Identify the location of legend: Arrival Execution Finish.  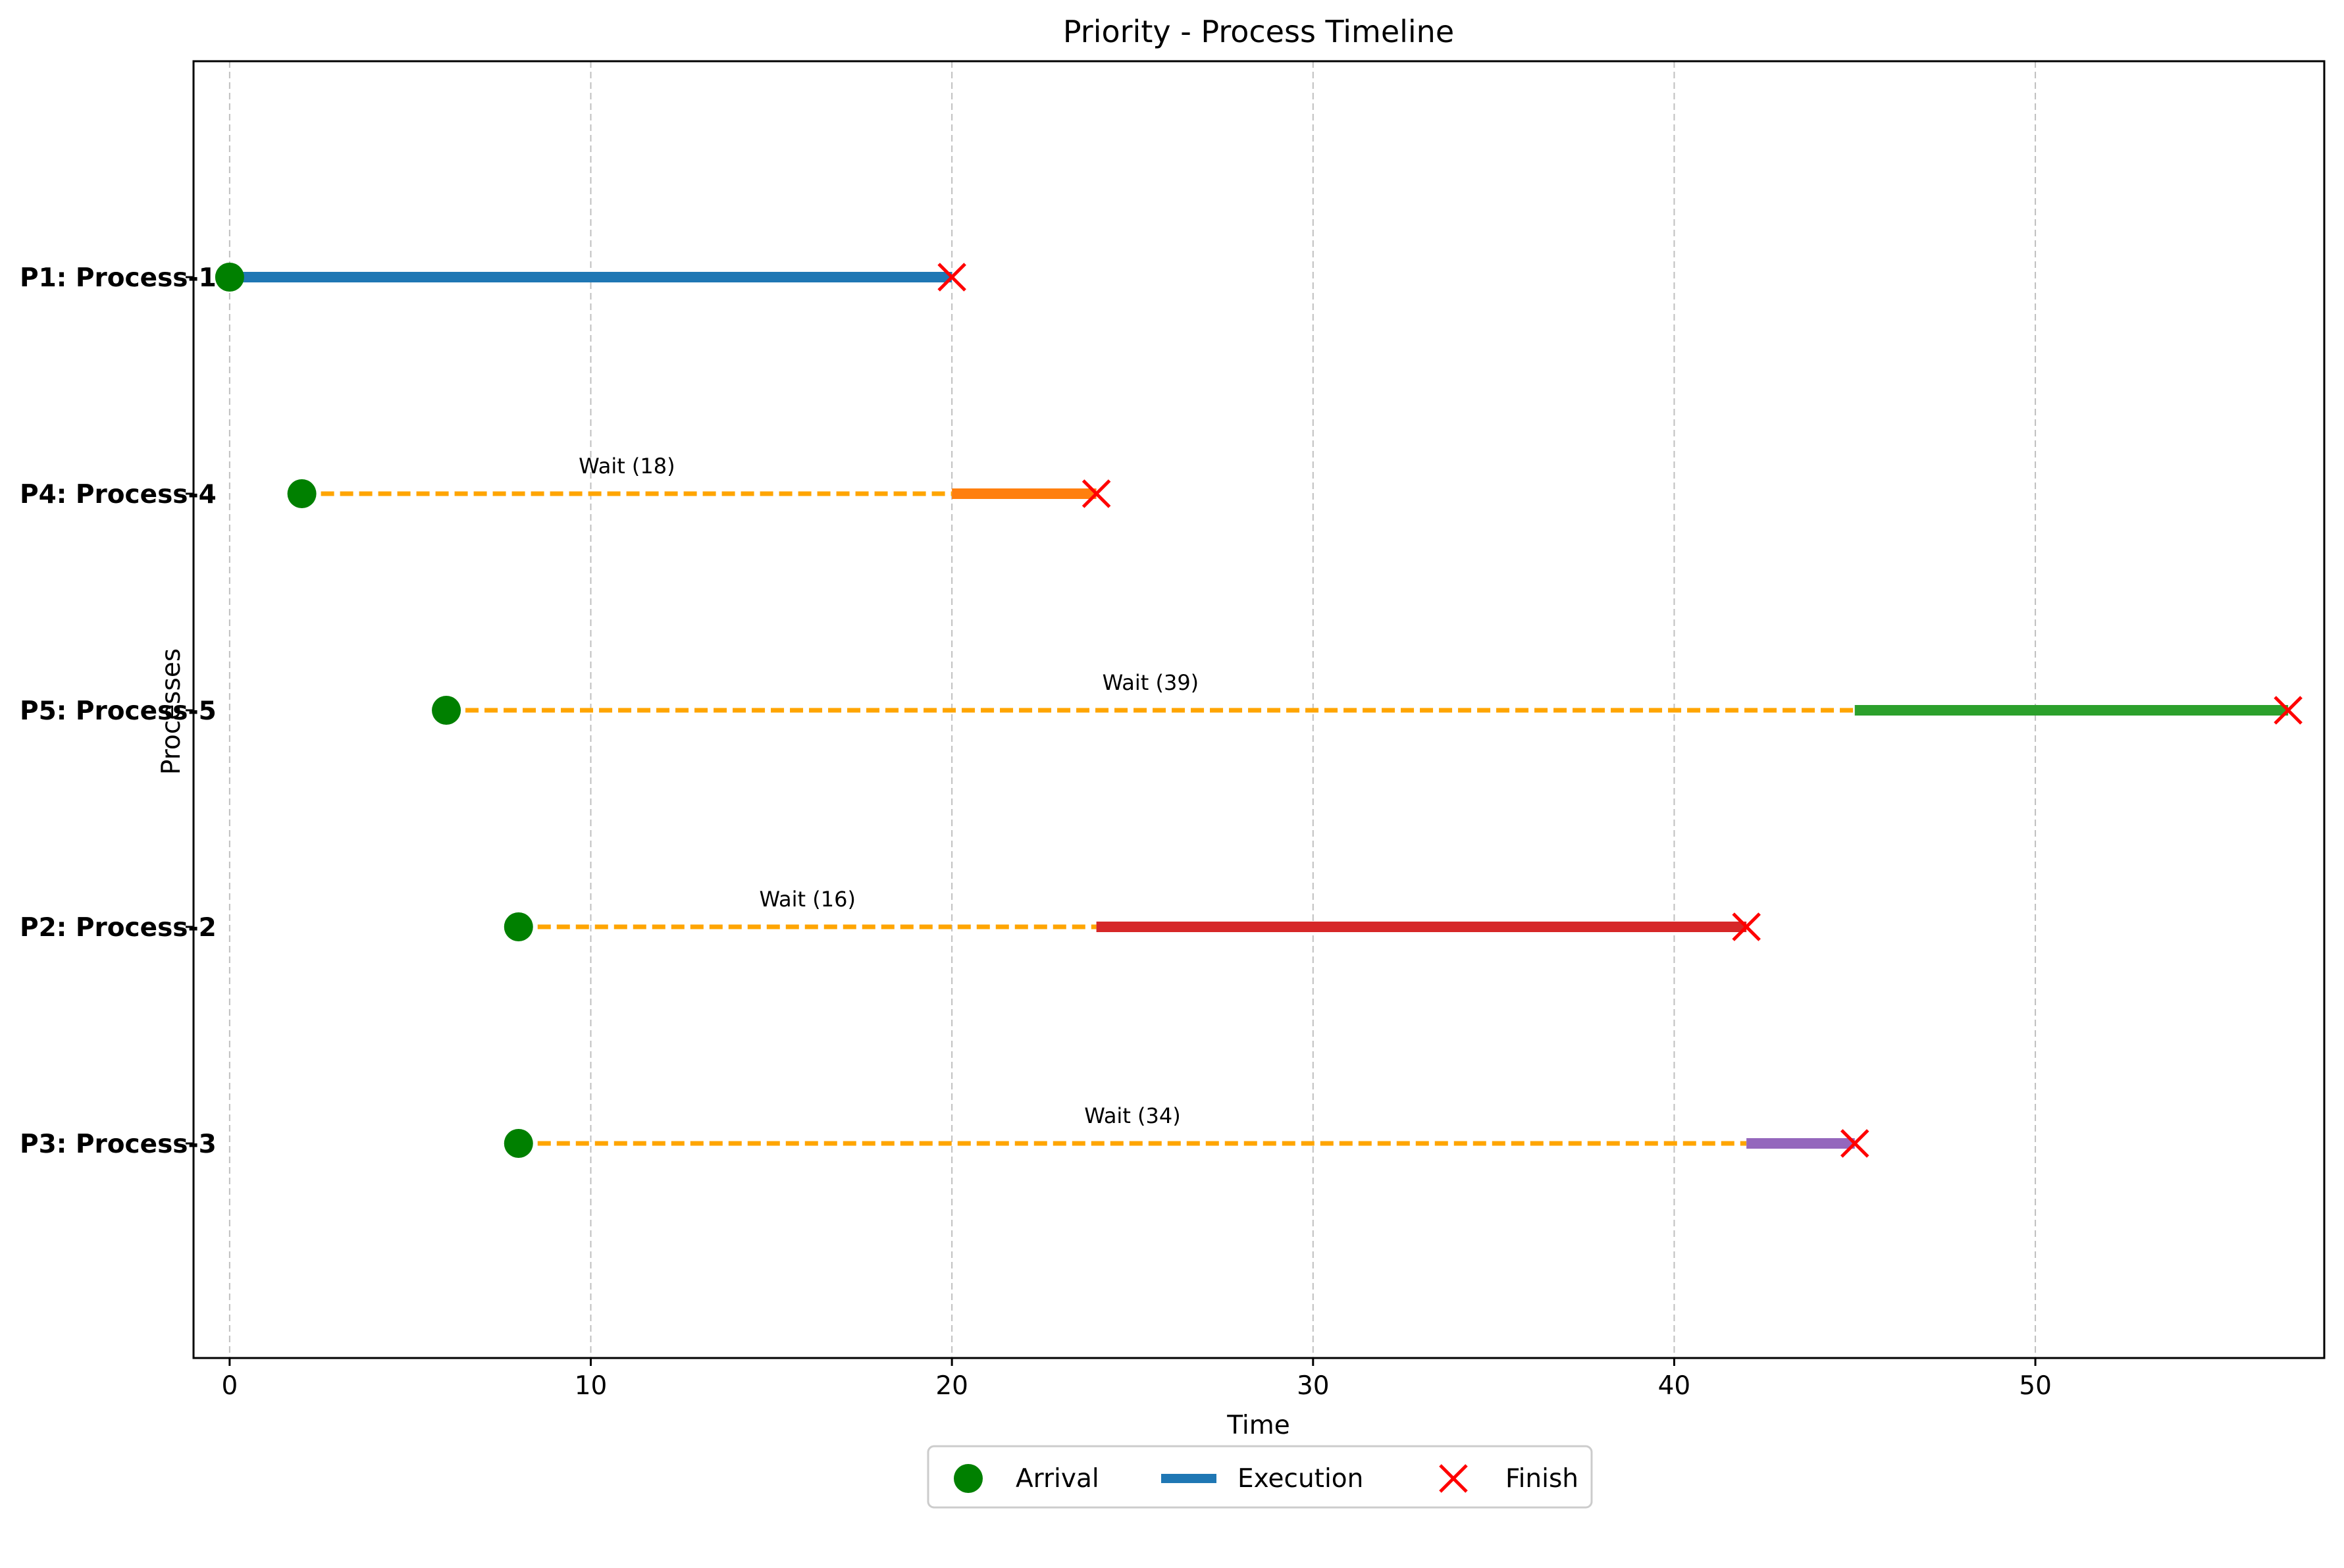
(1260, 1477).